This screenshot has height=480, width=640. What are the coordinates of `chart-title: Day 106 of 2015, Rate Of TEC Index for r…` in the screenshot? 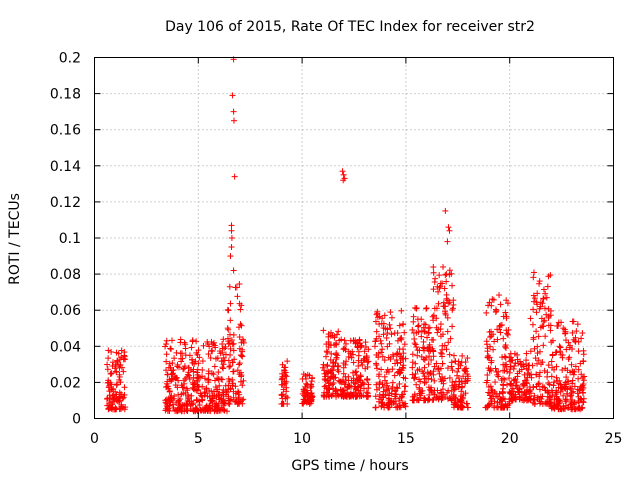 It's located at (350, 27).